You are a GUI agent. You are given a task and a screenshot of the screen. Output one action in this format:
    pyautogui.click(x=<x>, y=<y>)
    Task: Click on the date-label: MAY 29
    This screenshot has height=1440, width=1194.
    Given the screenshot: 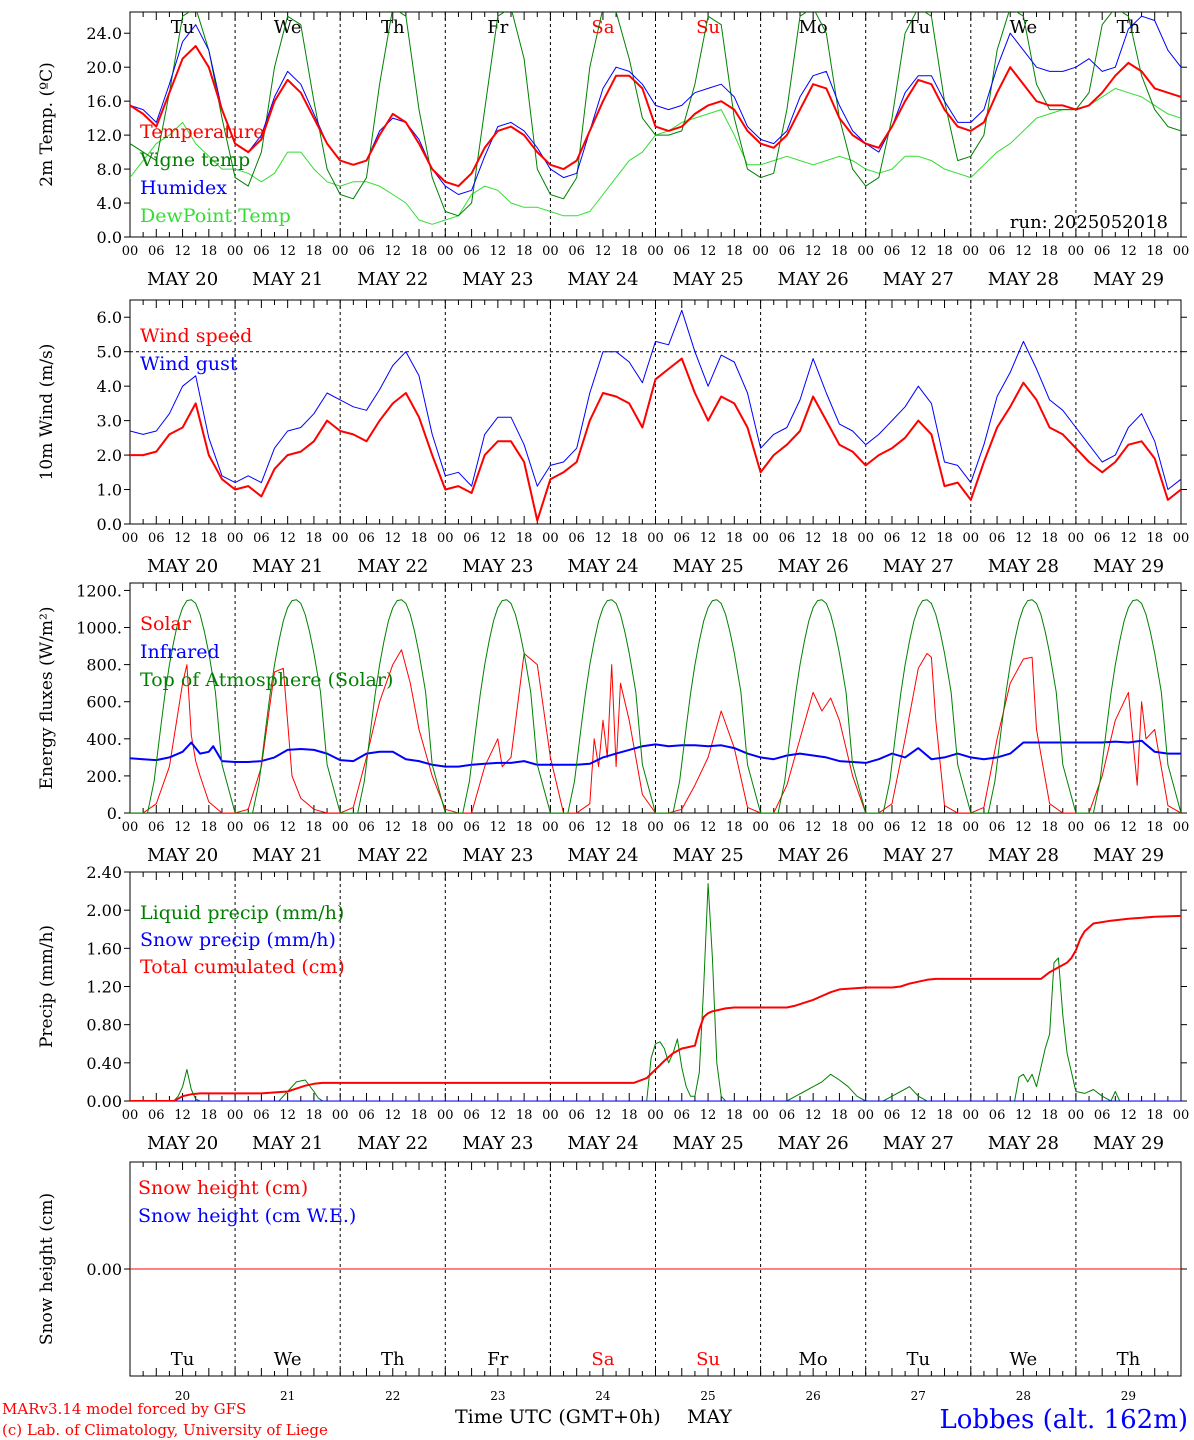 What is the action you would take?
    pyautogui.click(x=1128, y=1143)
    